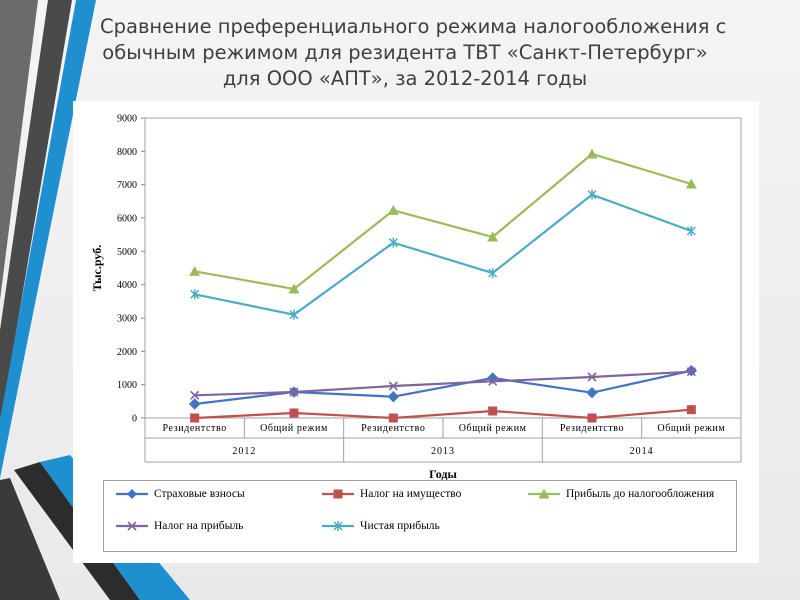 This screenshot has width=800, height=600. What do you see at coordinates (97, 268) in the screenshot?
I see `y-axis-title: Тыс.руб.` at bounding box center [97, 268].